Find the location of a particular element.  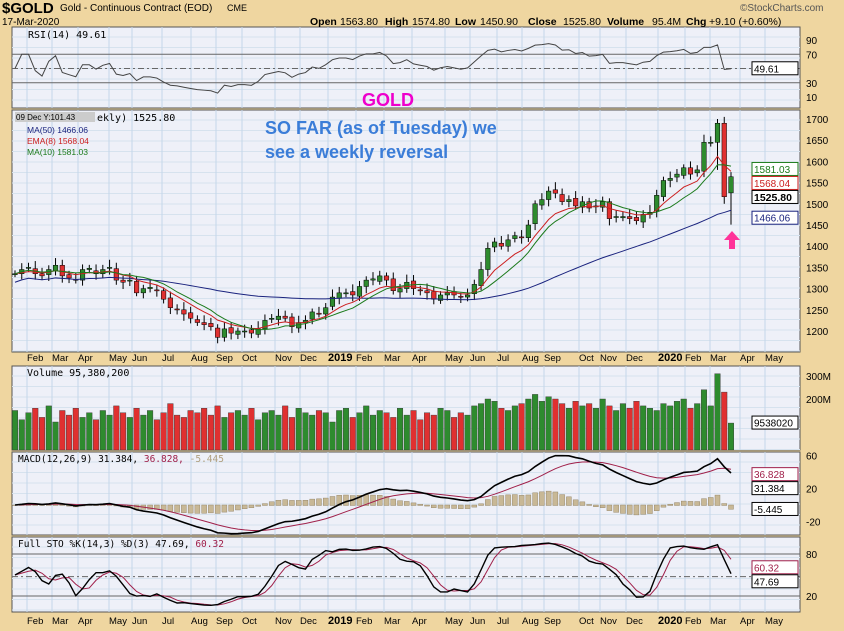

price-tick: 1200 is located at coordinates (817, 332).